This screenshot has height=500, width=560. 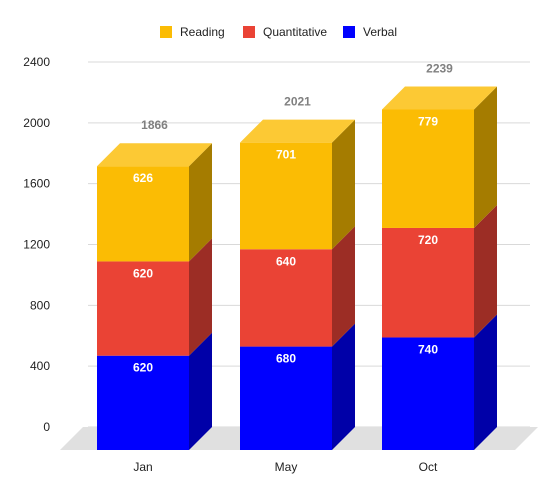 What do you see at coordinates (143, 368) in the screenshot?
I see `data-label-verbal: 620` at bounding box center [143, 368].